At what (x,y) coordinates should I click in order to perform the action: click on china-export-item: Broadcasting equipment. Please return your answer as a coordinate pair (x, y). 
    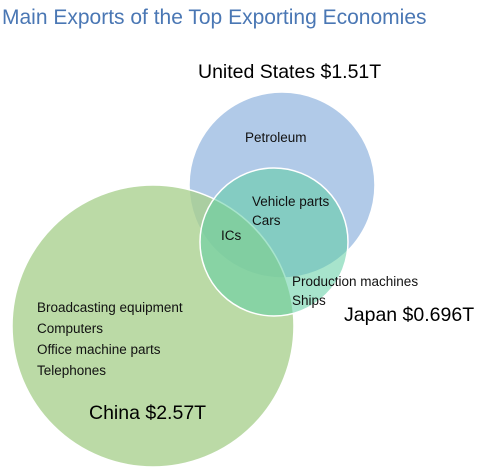
    Looking at the image, I should click on (110, 307).